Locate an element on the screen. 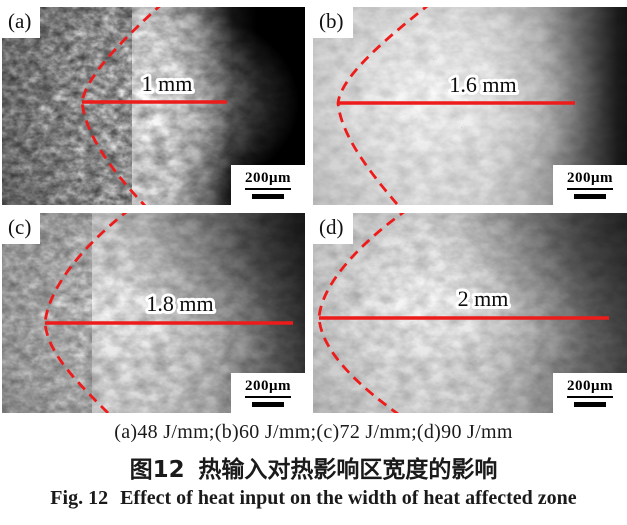  panel-letter-text: (d) is located at coordinates (331, 227).